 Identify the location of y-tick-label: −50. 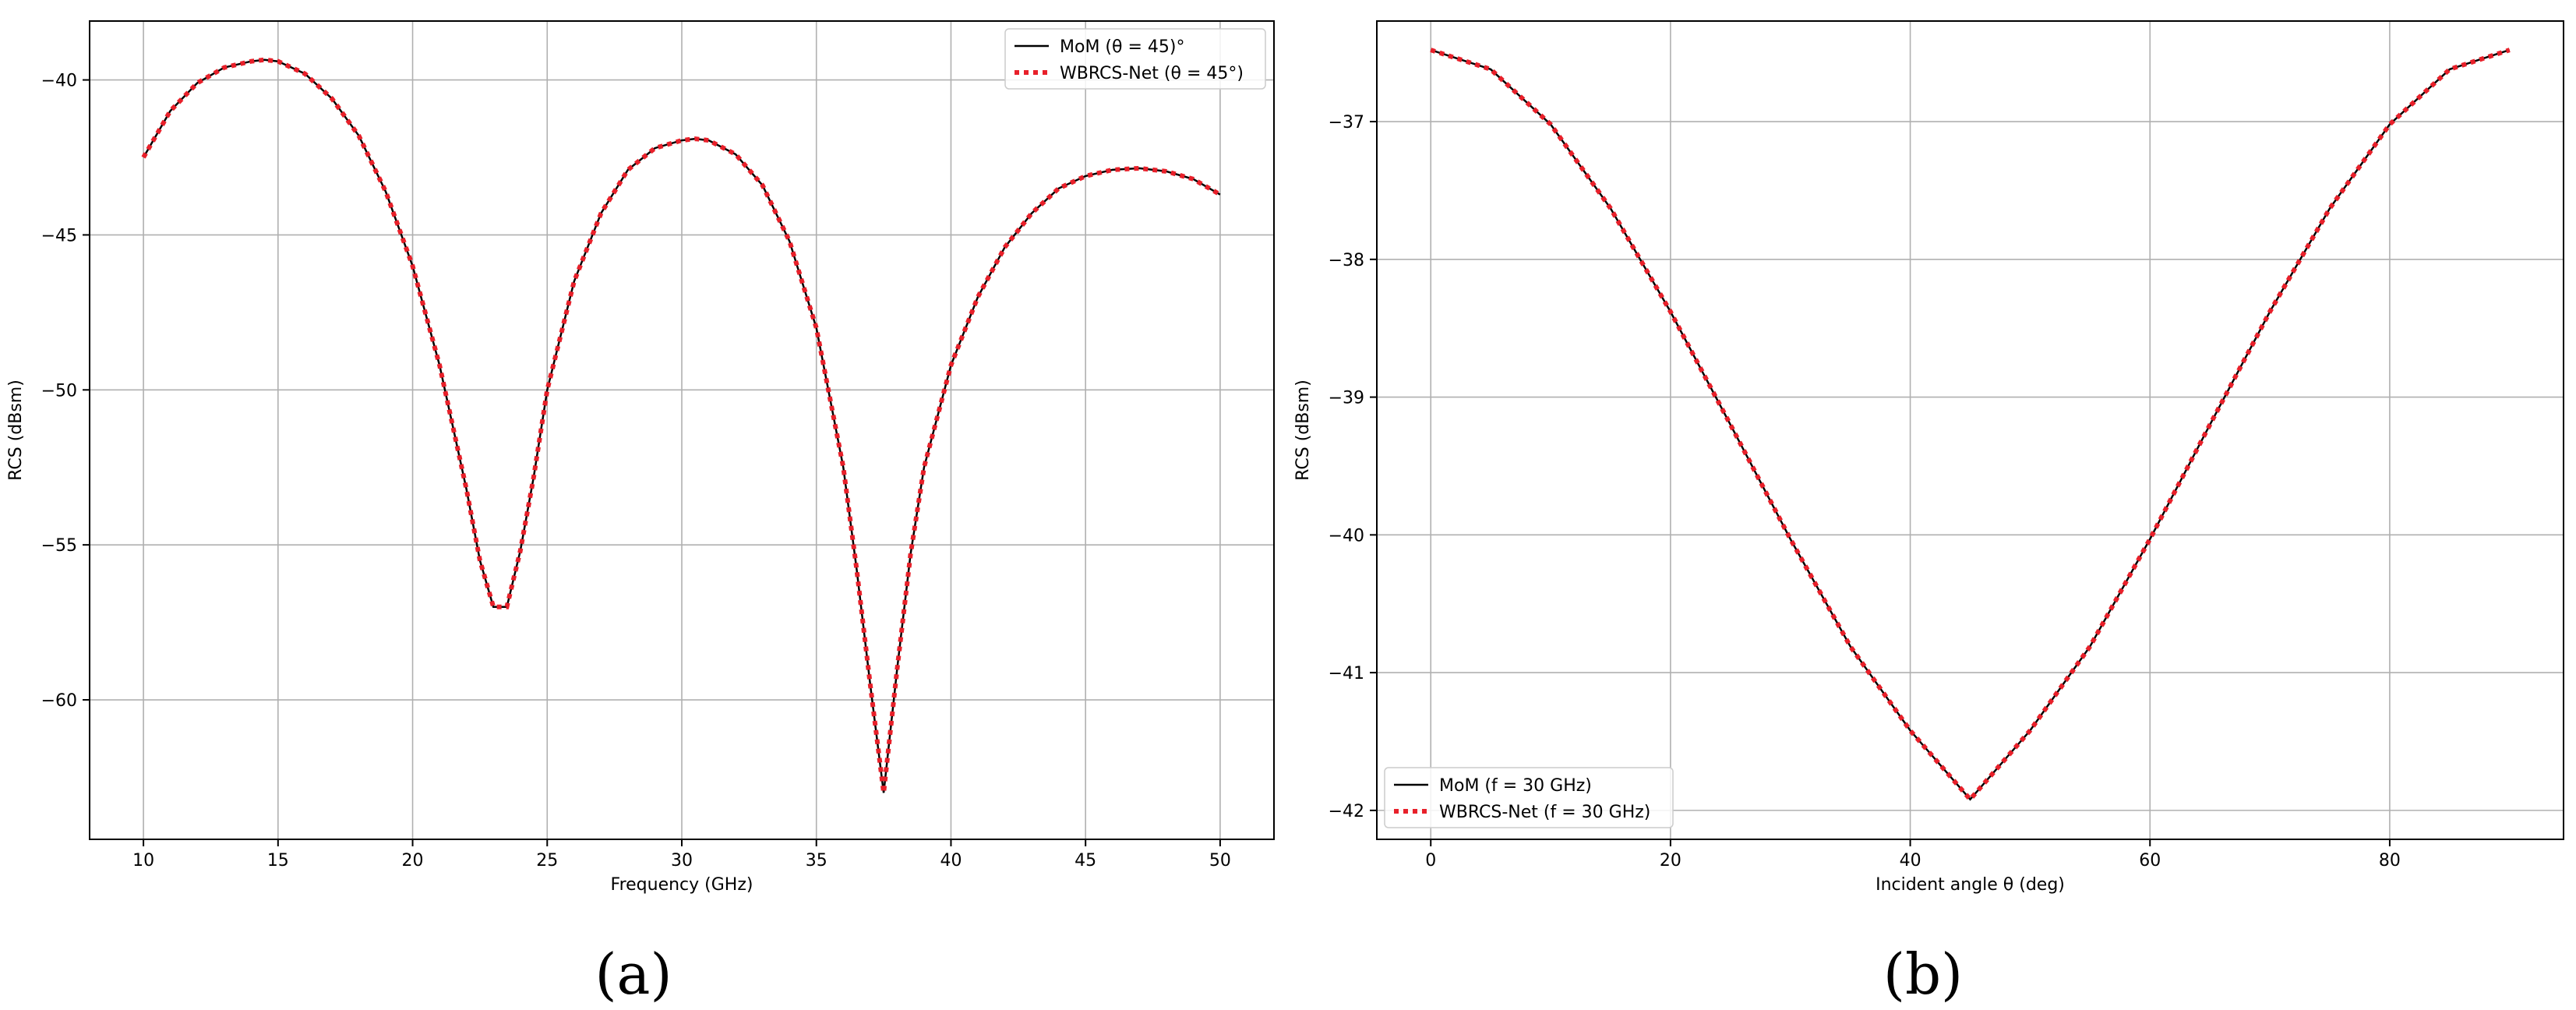
(59, 391).